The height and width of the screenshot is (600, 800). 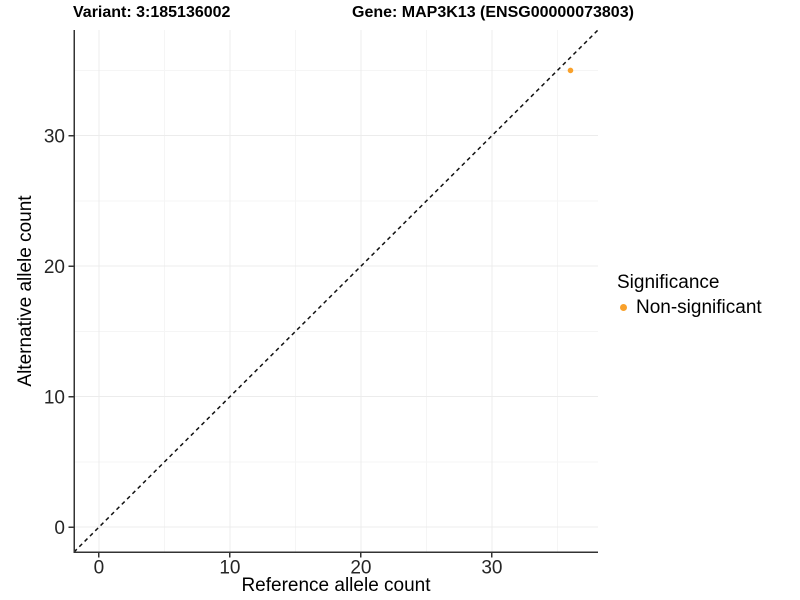 What do you see at coordinates (54, 267) in the screenshot?
I see `y-tick-label: 20` at bounding box center [54, 267].